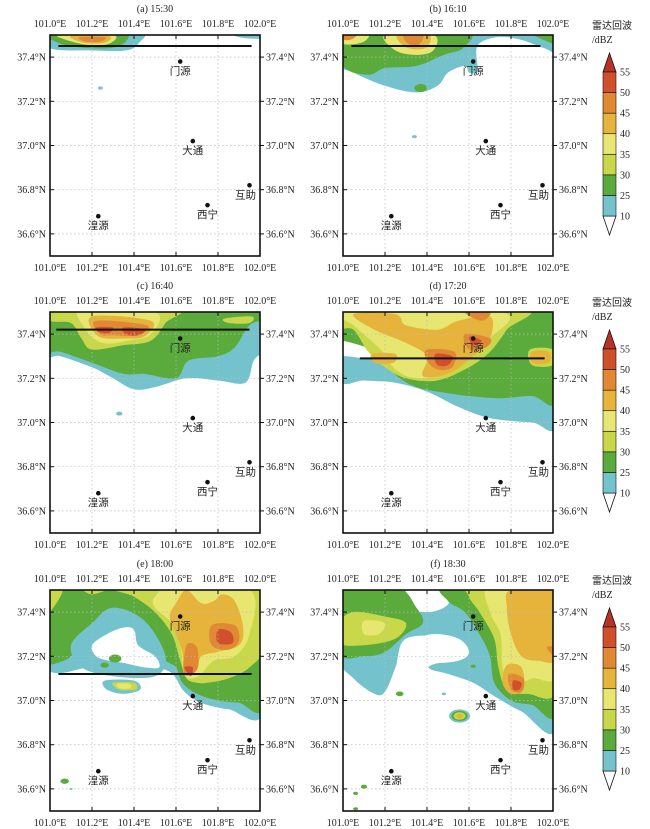 Image resolution: width=650 pixels, height=829 pixels. Describe the element at coordinates (125, 648) in the screenshot. I see `echo-gap` at that location.